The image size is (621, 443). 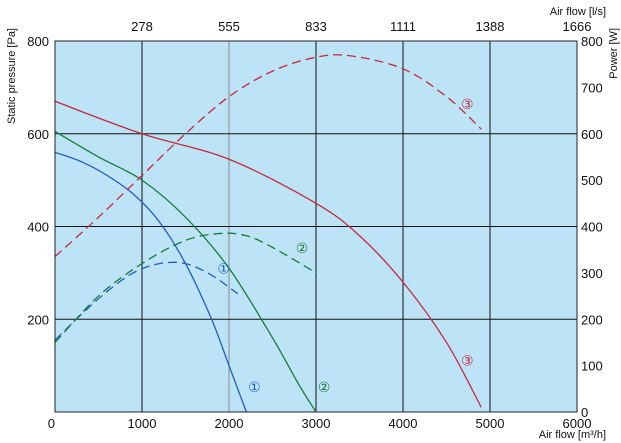 What do you see at coordinates (403, 423) in the screenshot?
I see `x-tick-label: 4000` at bounding box center [403, 423].